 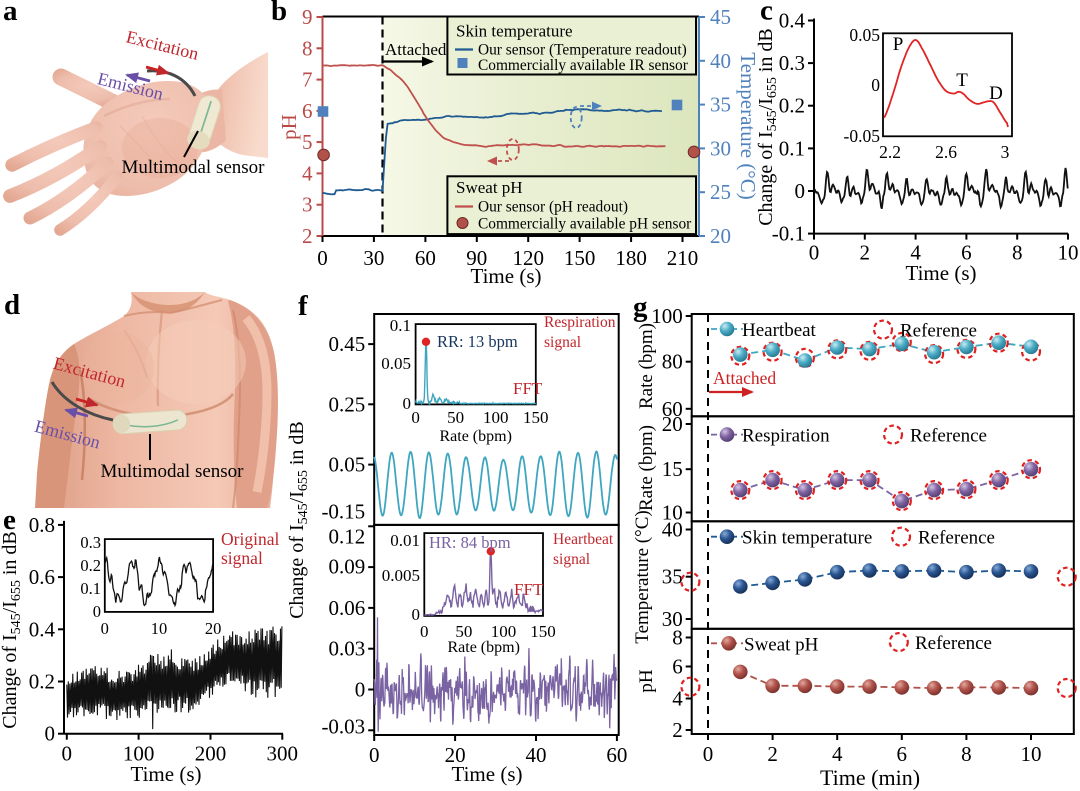 I want to click on svg-text: 0.03, so click(x=346, y=649).